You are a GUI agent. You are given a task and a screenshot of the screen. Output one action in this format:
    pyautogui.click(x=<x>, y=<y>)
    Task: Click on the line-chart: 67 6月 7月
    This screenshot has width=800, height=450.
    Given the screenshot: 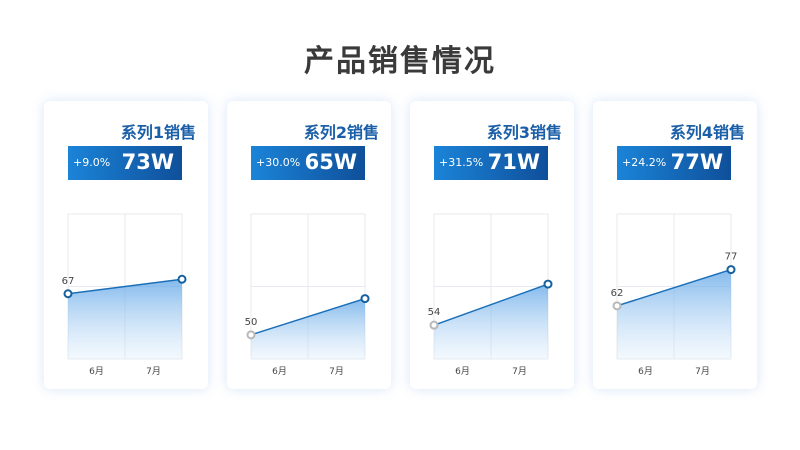 What is the action you would take?
    pyautogui.click(x=124, y=295)
    